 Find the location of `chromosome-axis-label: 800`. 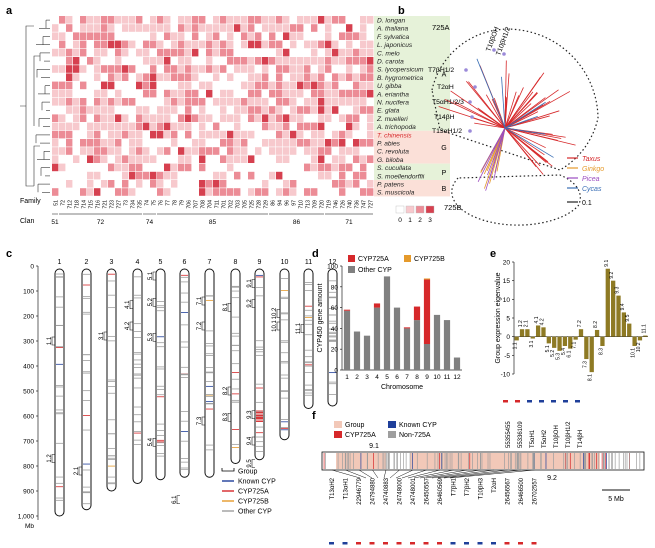

chromosome-axis-label: 800 is located at coordinates (28, 467).